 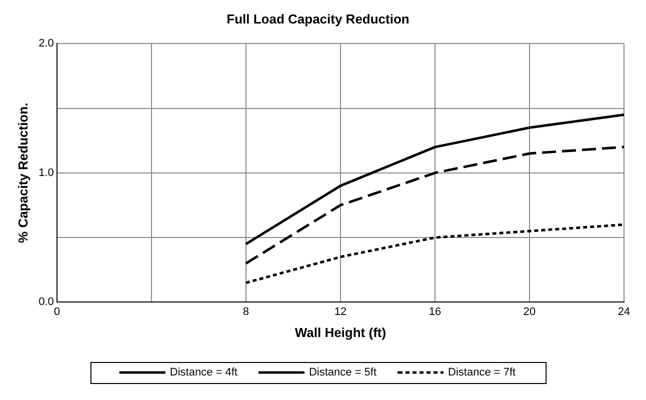 I want to click on y-axis-title: % Capacity Reduction., so click(x=22, y=172).